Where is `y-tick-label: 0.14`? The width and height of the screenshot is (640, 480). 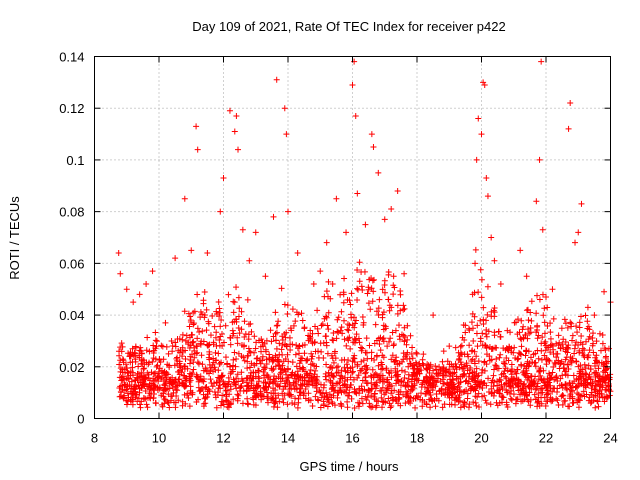 y-tick-label: 0.14 is located at coordinates (71, 57).